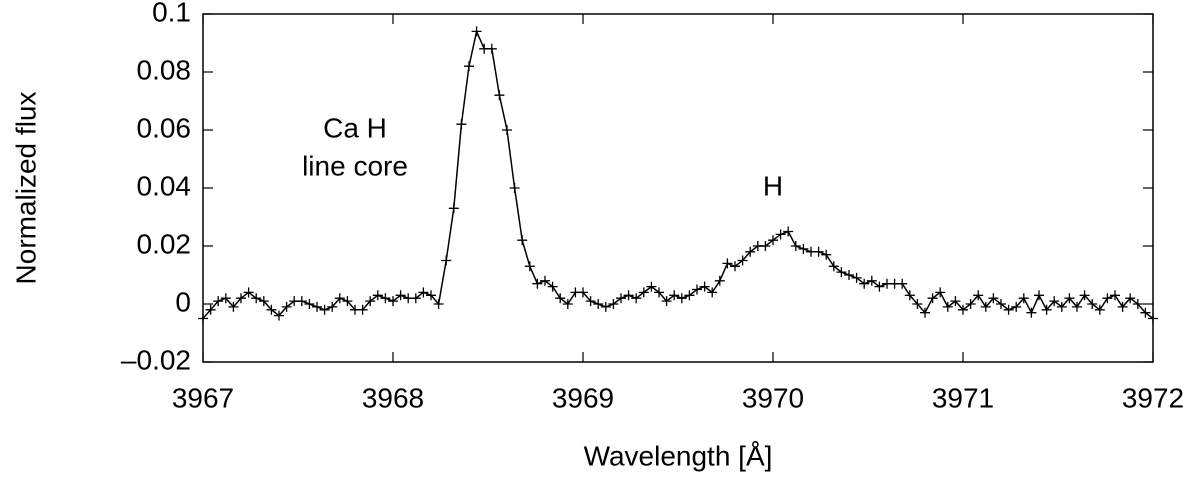  I want to click on x-tick-label: 3967, so click(203, 397).